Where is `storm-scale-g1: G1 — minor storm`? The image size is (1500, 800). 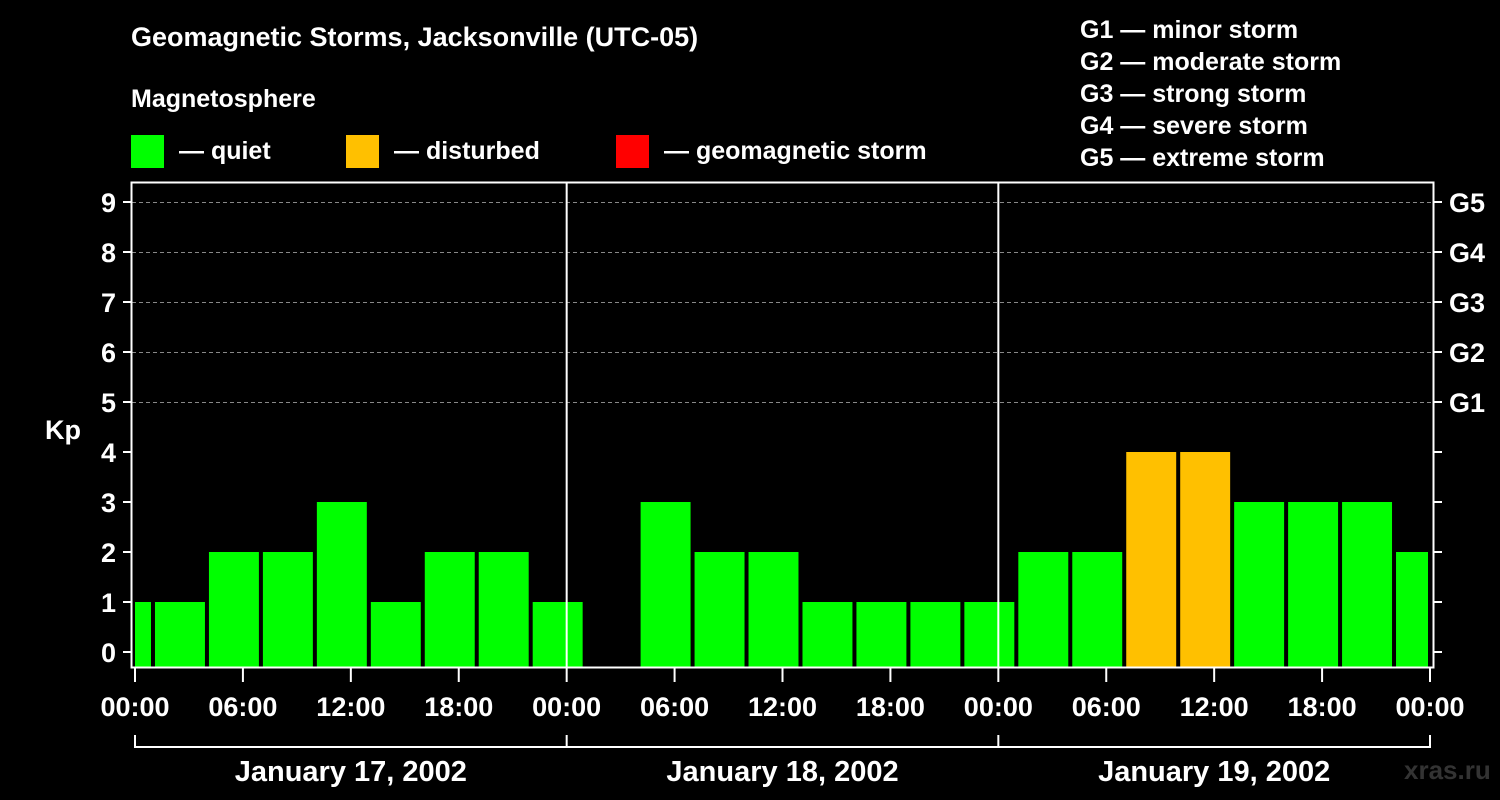
storm-scale-g1: G1 — minor storm is located at coordinates (1189, 30).